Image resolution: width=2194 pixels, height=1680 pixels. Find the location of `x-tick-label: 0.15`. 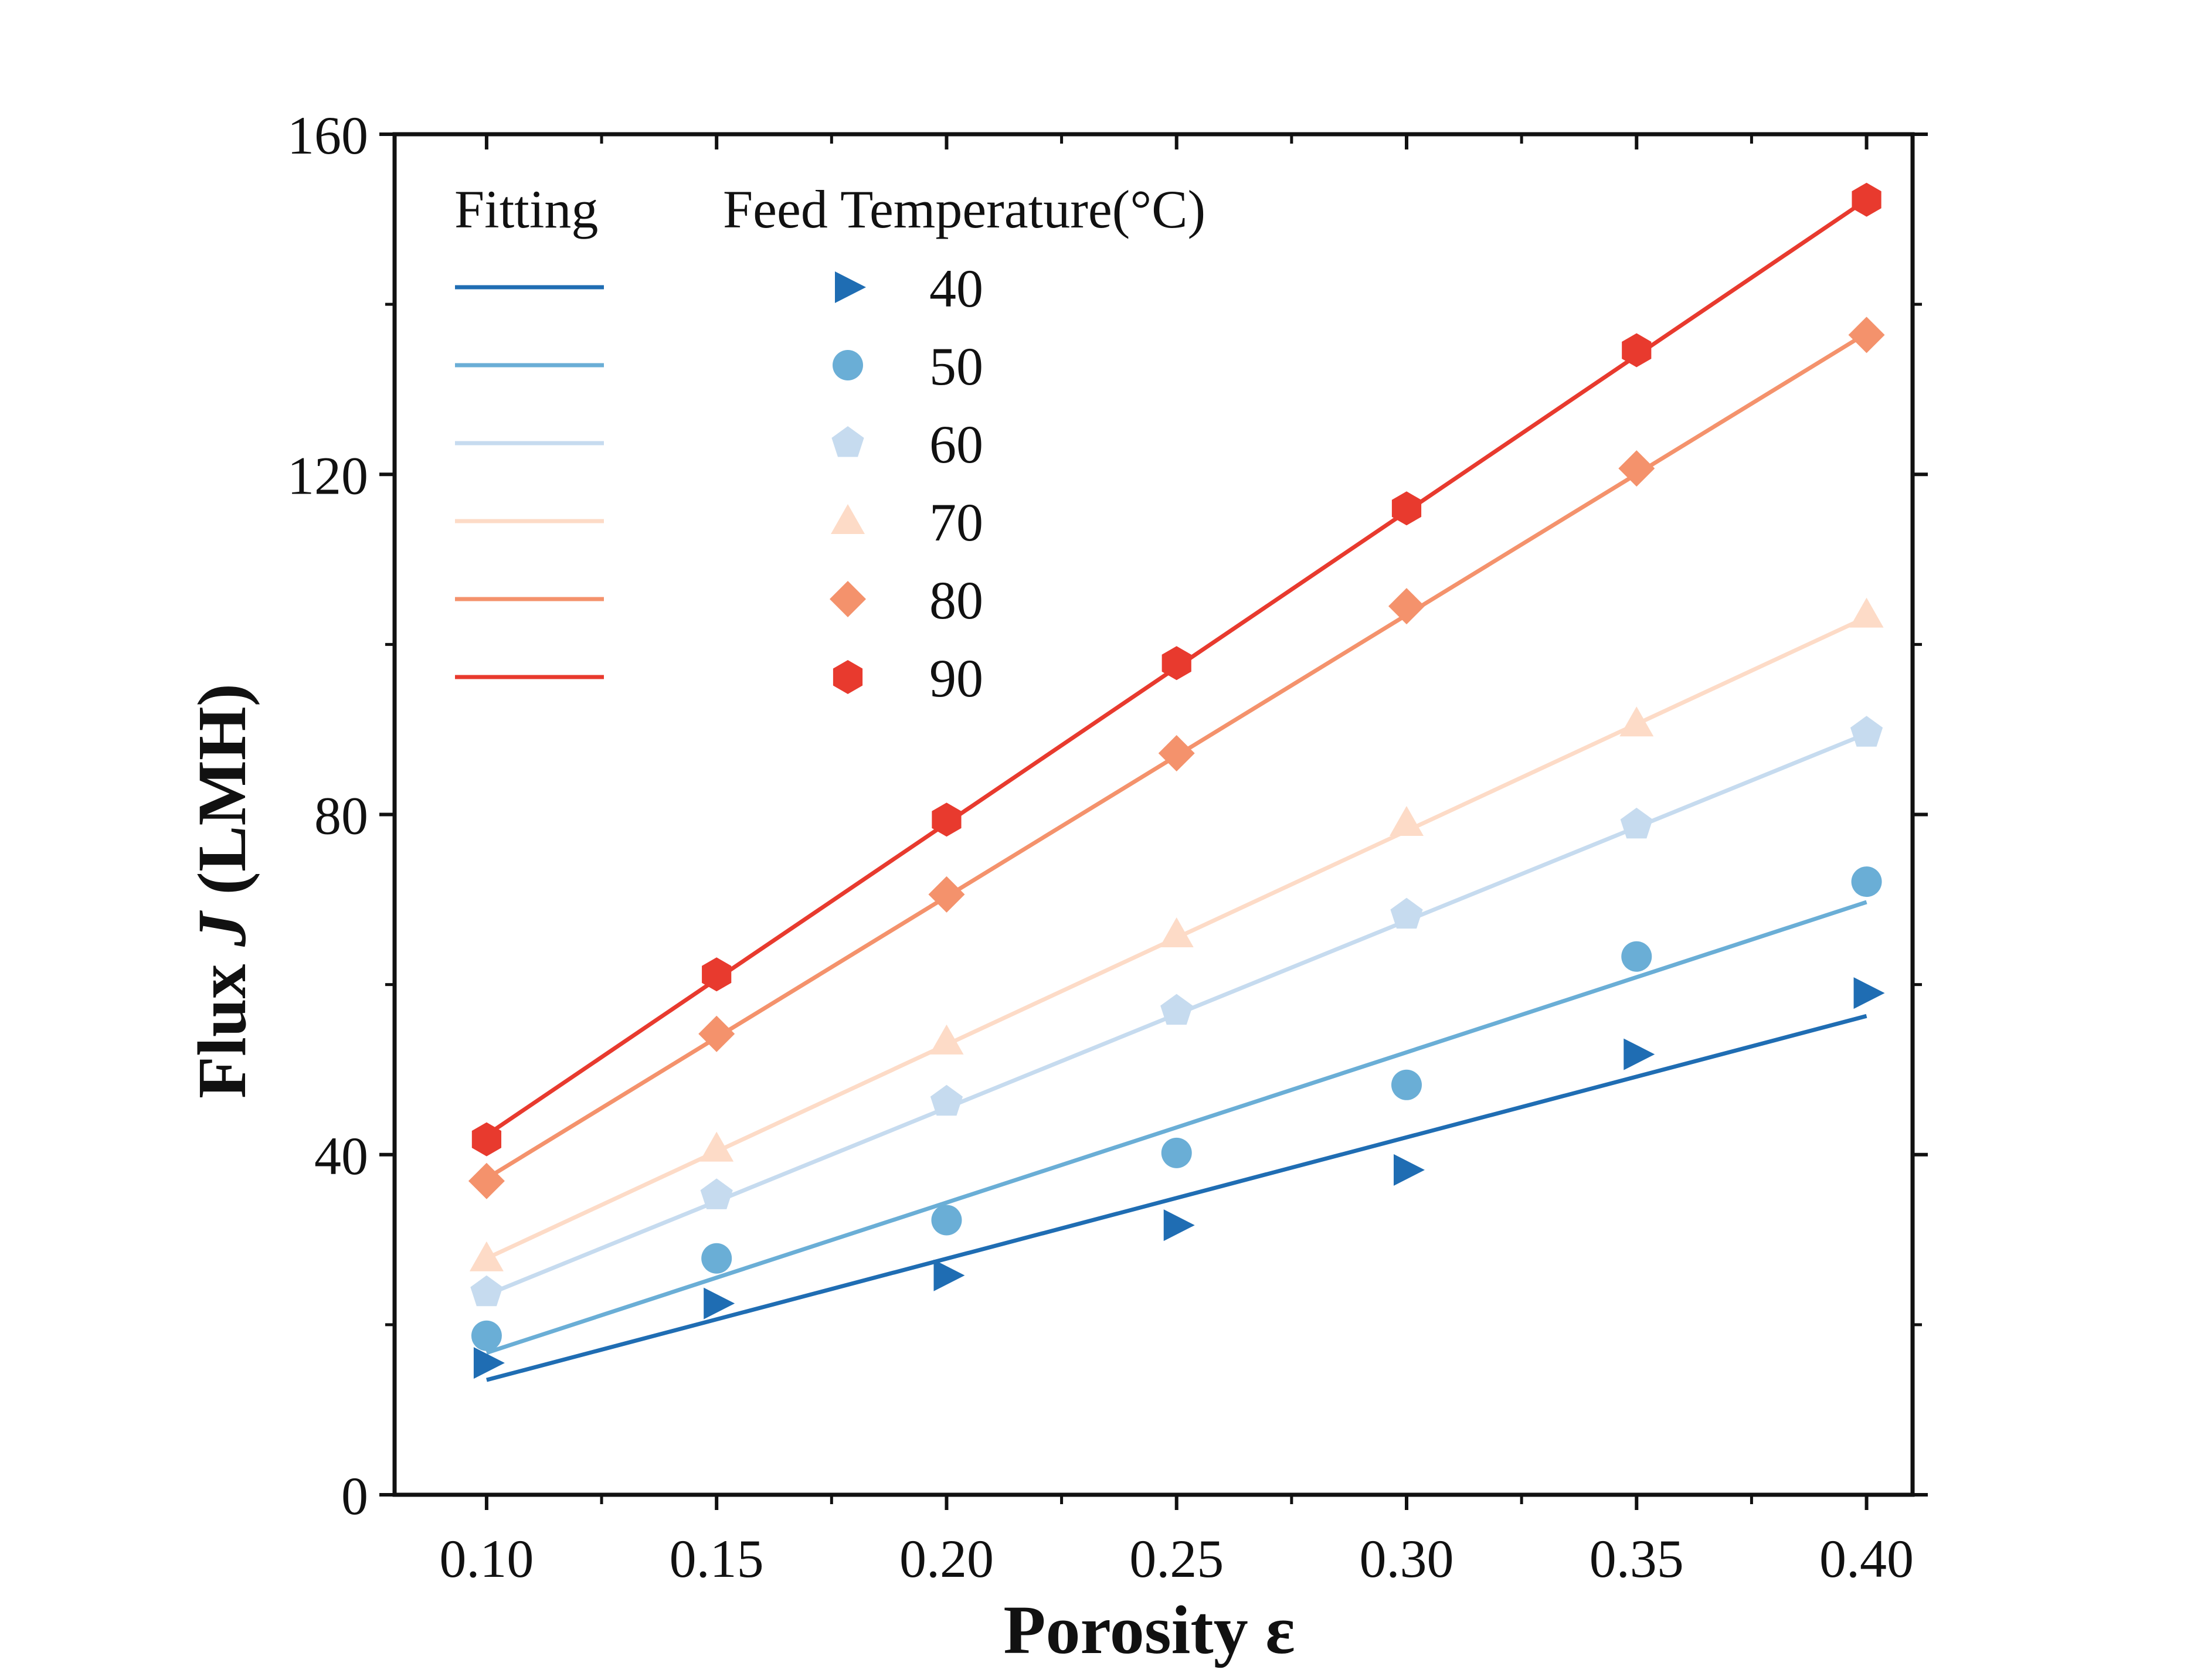

x-tick-label: 0.15 is located at coordinates (717, 1559).